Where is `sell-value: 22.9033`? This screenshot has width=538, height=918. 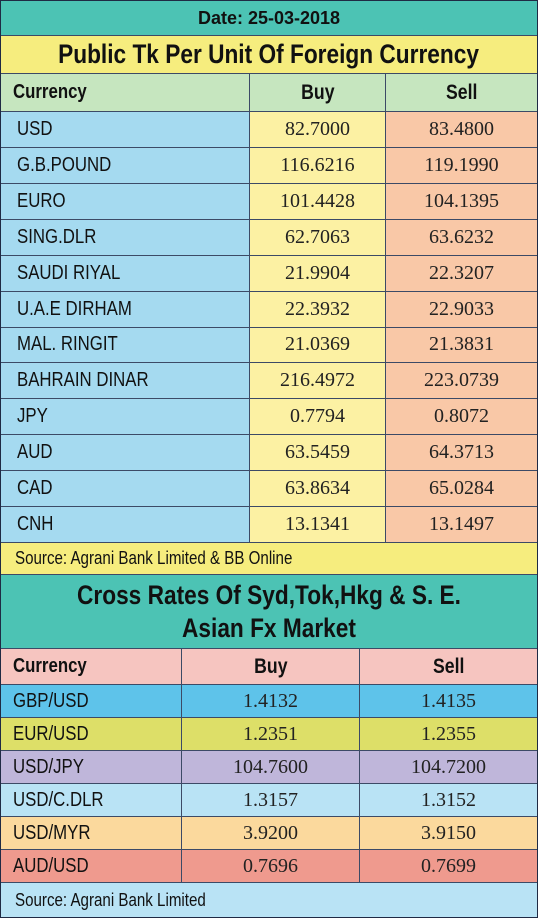
sell-value: 22.9033 is located at coordinates (461, 308).